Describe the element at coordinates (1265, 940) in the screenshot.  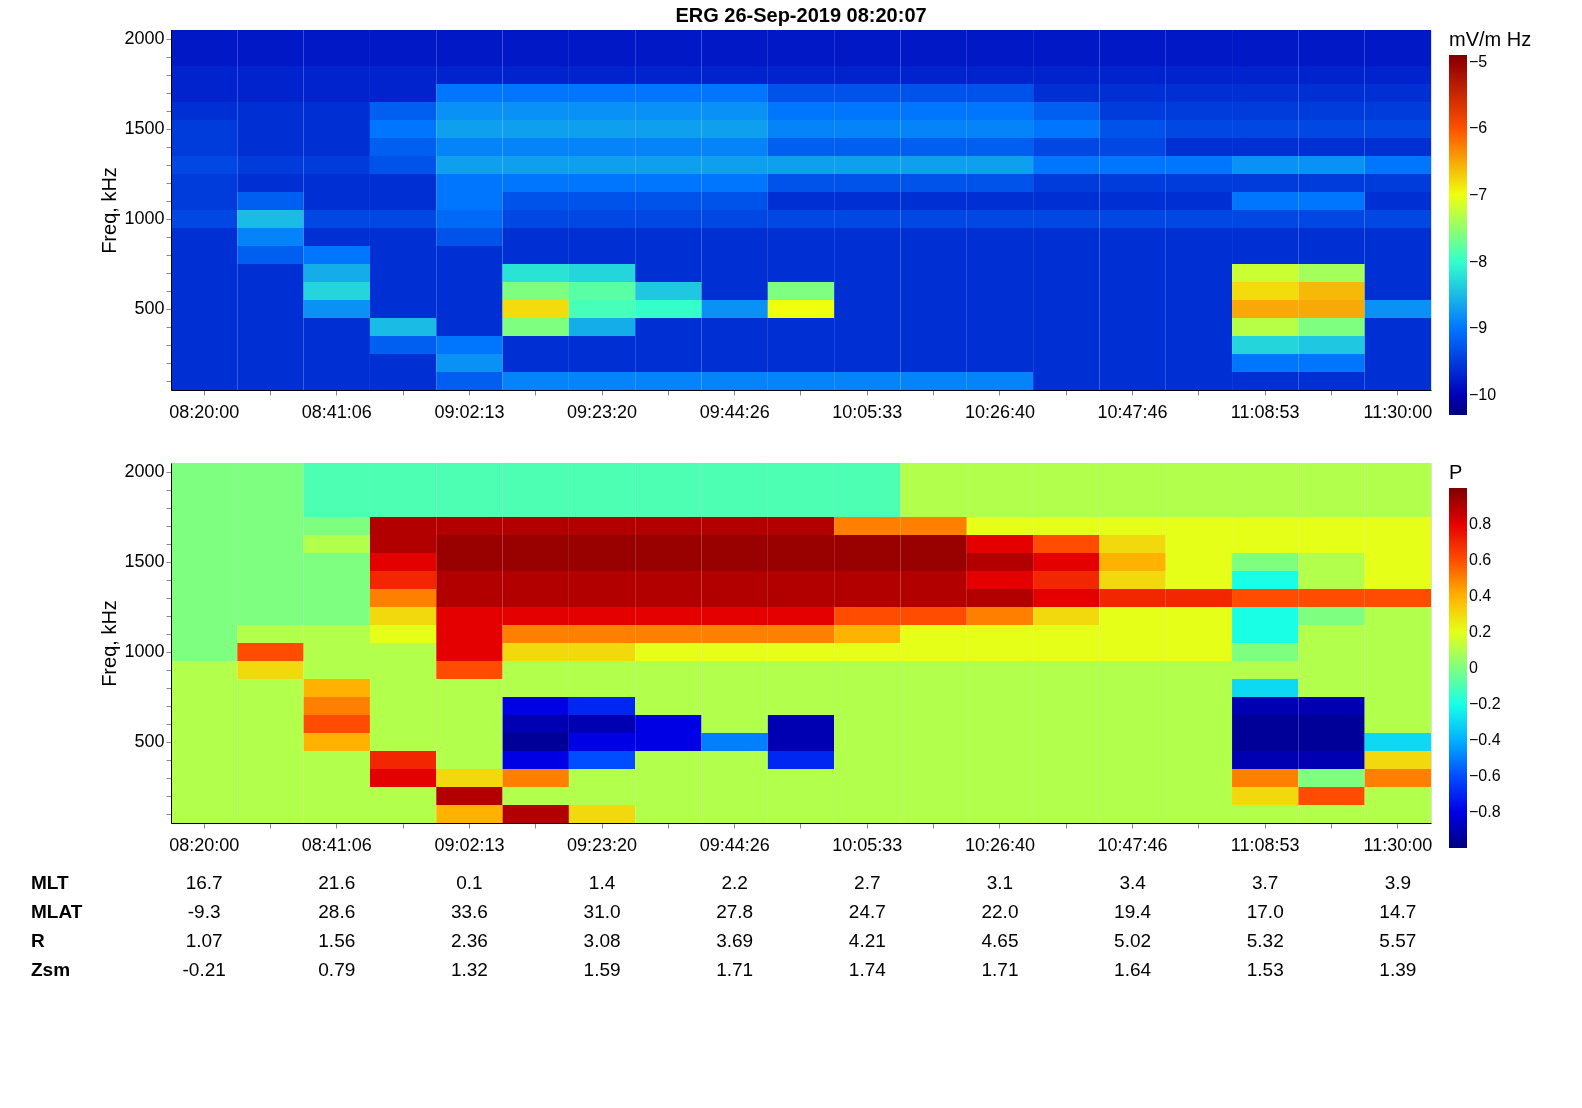
I see `text: 5.32` at that location.